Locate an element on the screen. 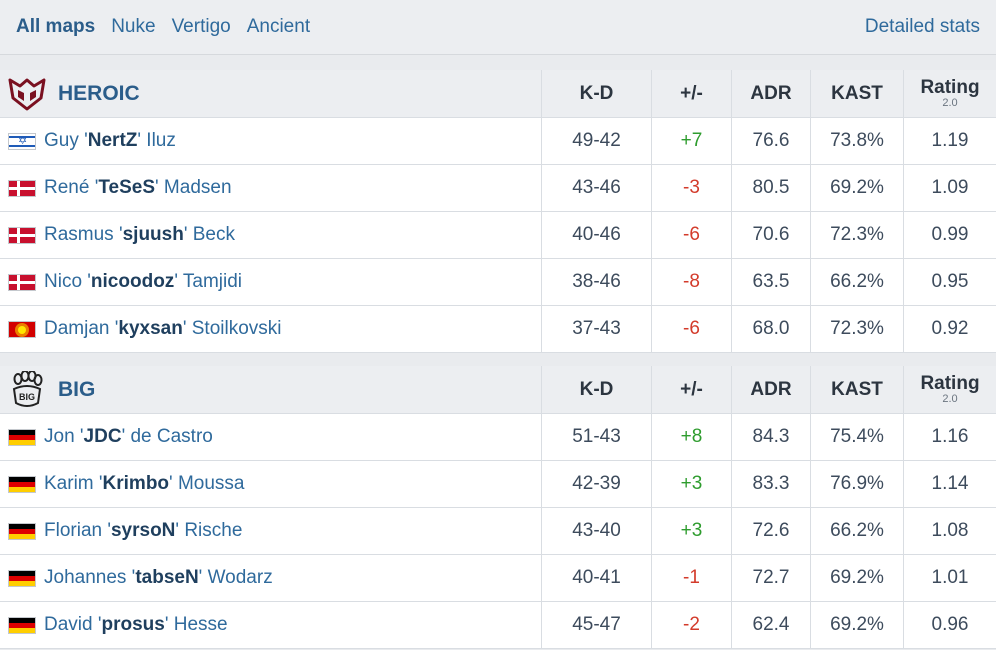 This screenshot has width=996, height=650. player-name-cell: Johannes 'tabseN' Wodarz is located at coordinates (270, 578).